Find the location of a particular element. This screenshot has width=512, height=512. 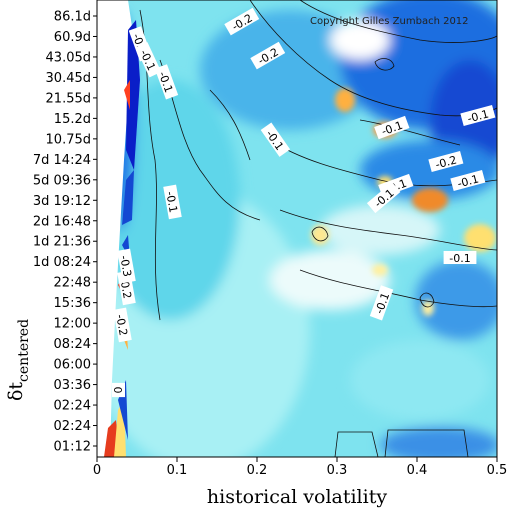

y-tick-label: 7d 14:24 is located at coordinates (62, 160).